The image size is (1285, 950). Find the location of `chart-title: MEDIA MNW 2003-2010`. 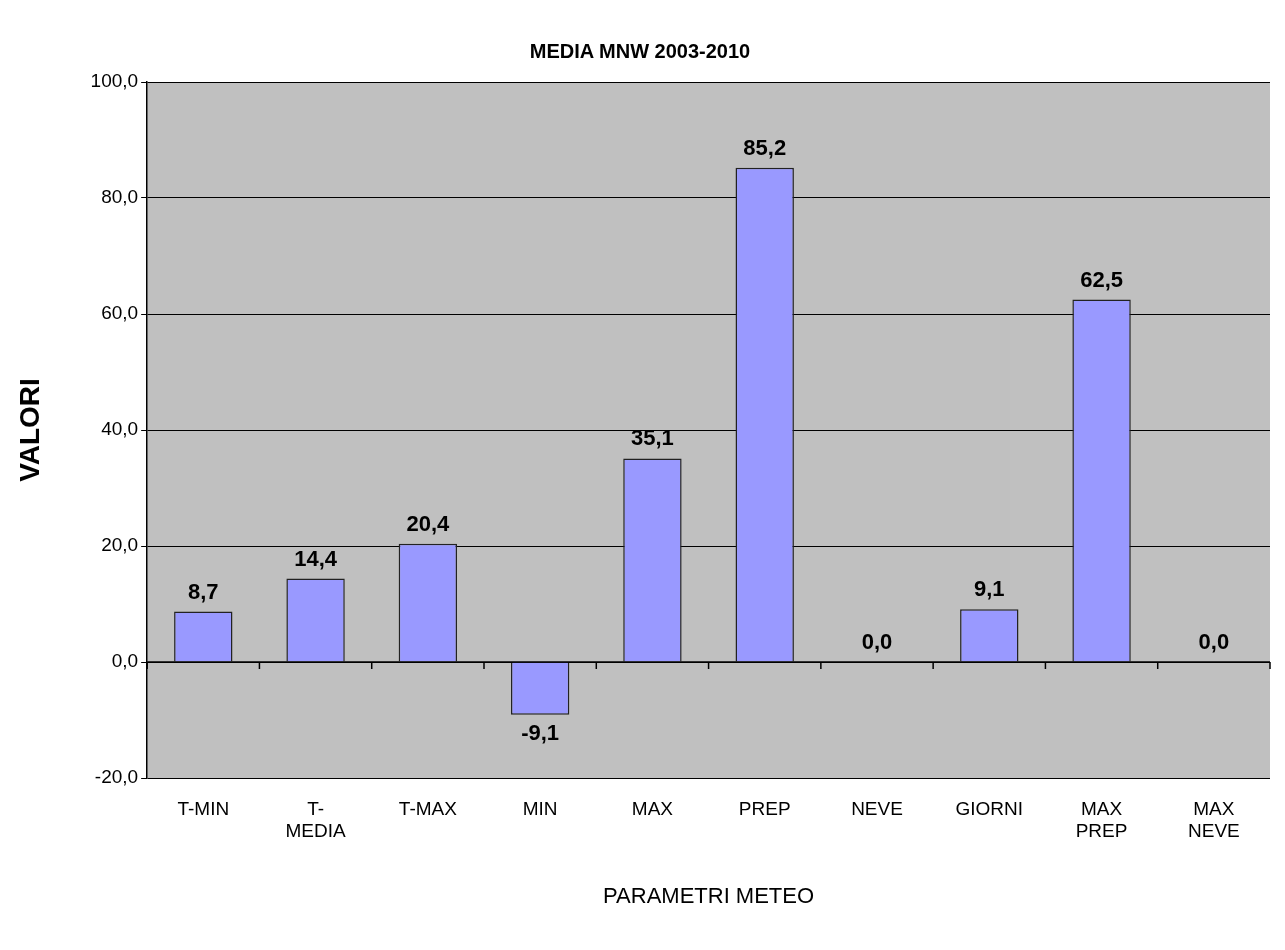

chart-title: MEDIA MNW 2003-2010 is located at coordinates (640, 50).